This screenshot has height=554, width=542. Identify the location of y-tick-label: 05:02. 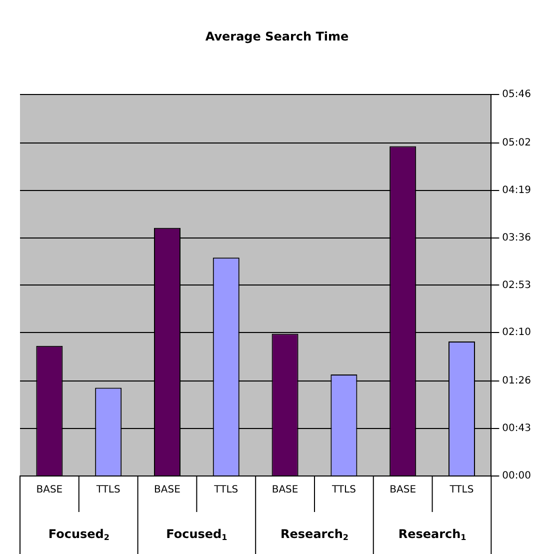
(517, 143).